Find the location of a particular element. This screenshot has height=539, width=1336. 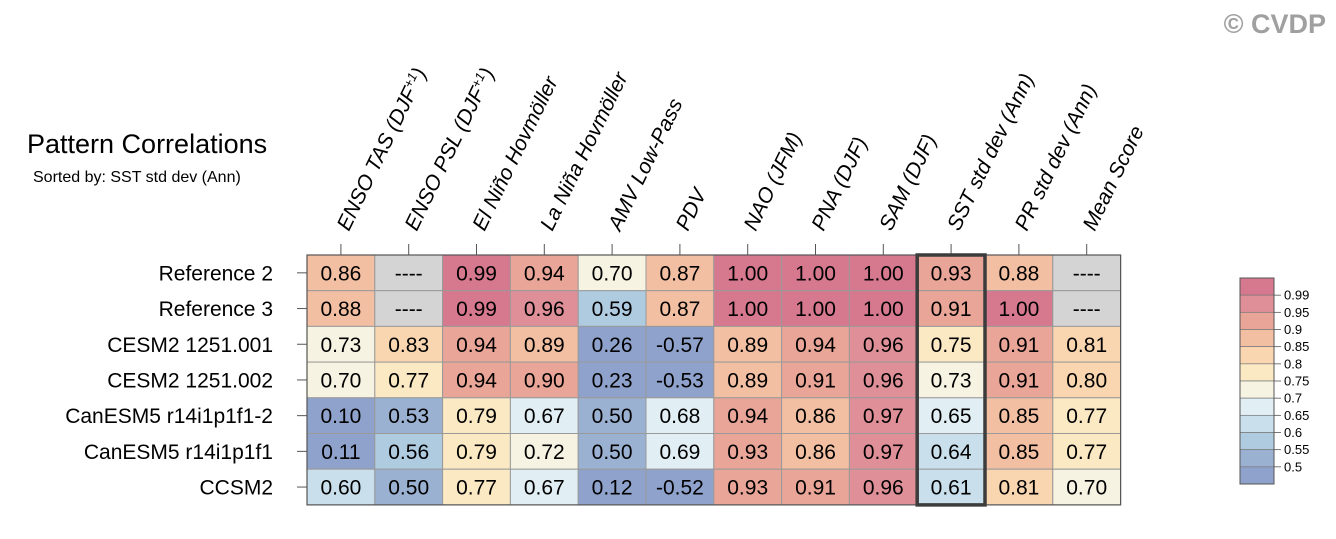

cell-value: 0.72 is located at coordinates (544, 452).